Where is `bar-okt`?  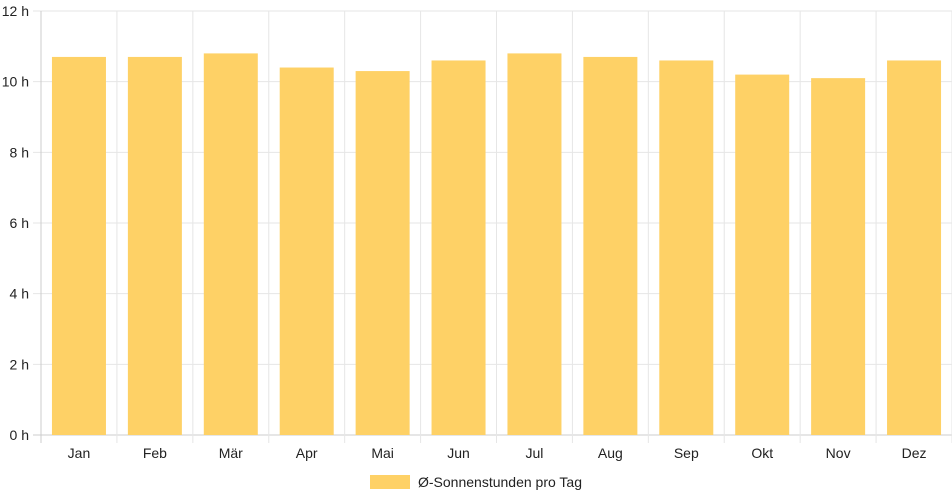
bar-okt is located at coordinates (762, 254).